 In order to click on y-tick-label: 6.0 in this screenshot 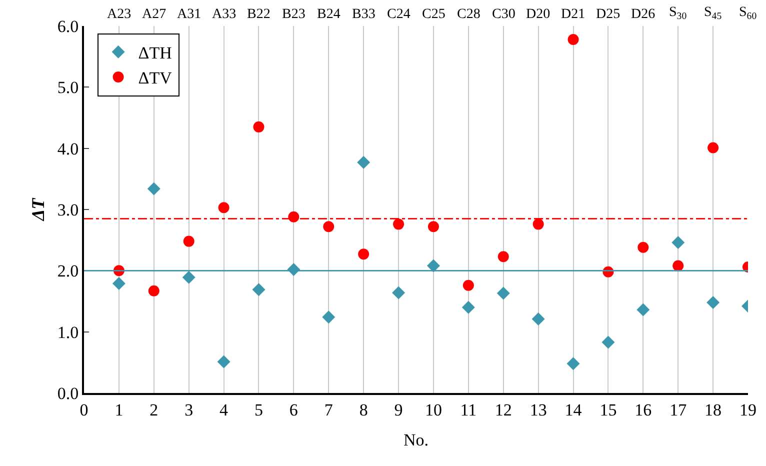, I will do `click(68, 26)`.